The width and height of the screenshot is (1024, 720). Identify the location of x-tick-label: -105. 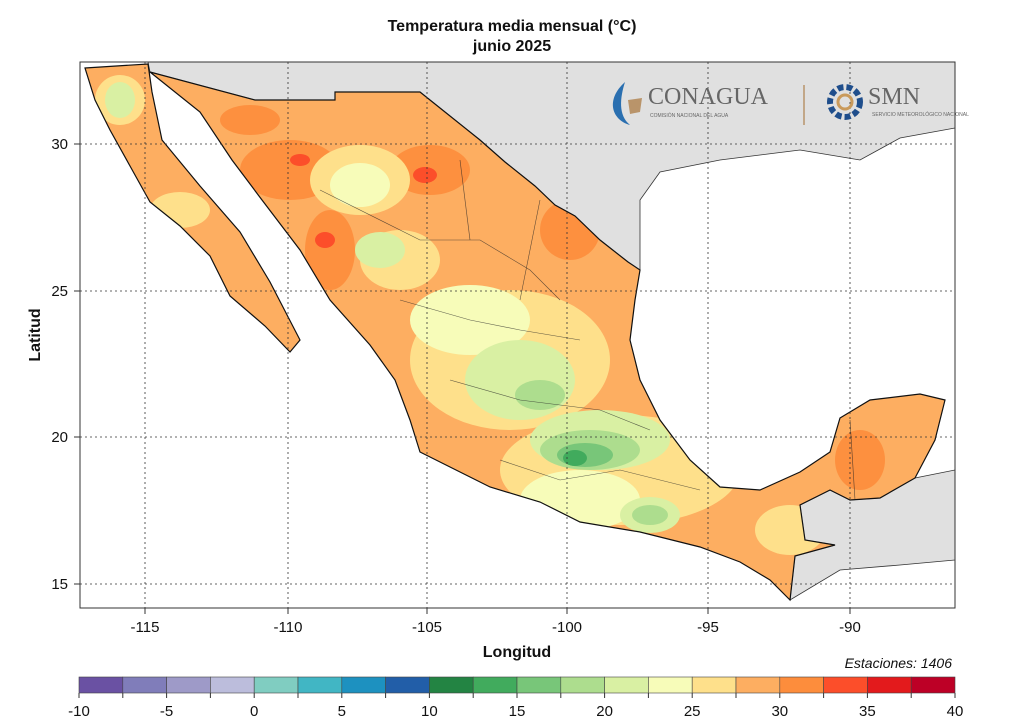
(427, 627).